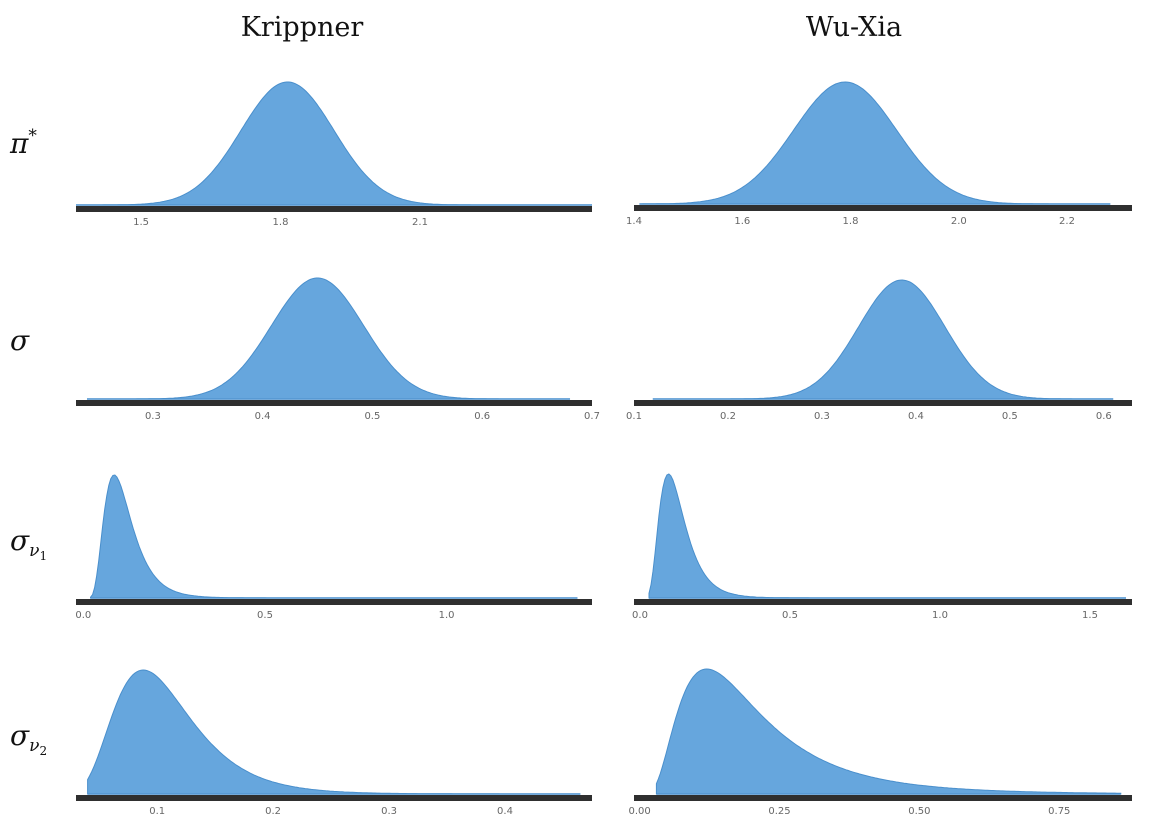 The image size is (1151, 821). I want to click on x-tick-label: 1.6, so click(742, 221).